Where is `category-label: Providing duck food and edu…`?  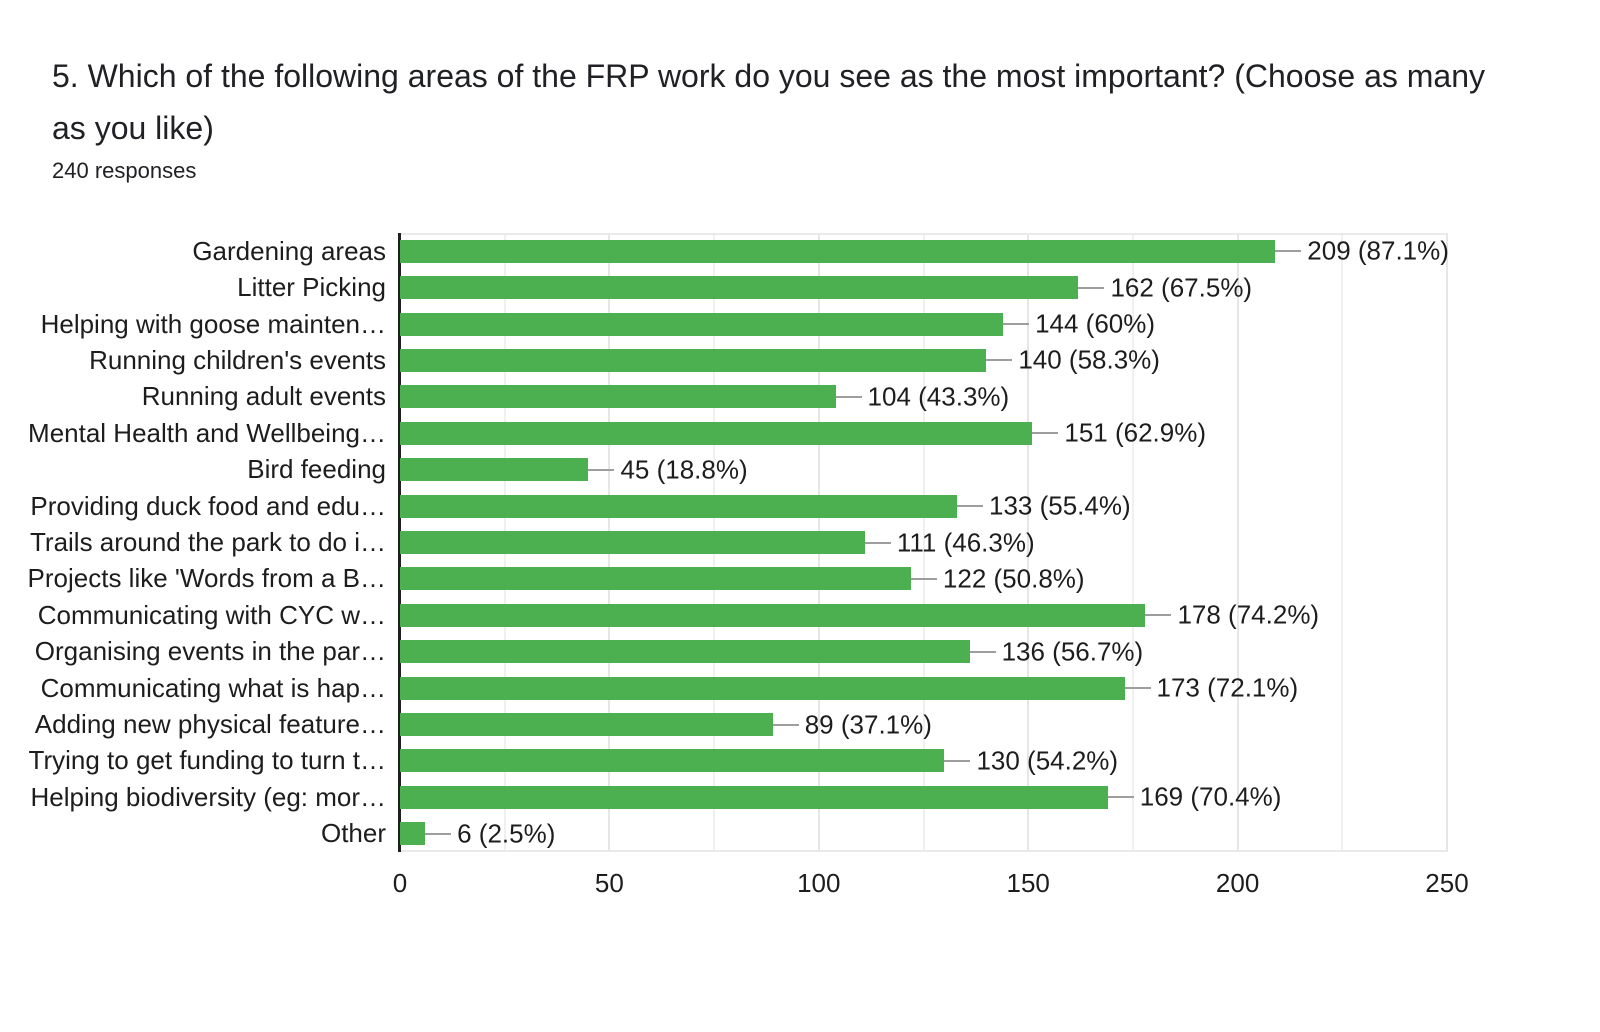
category-label: Providing duck food and edu… is located at coordinates (208, 505).